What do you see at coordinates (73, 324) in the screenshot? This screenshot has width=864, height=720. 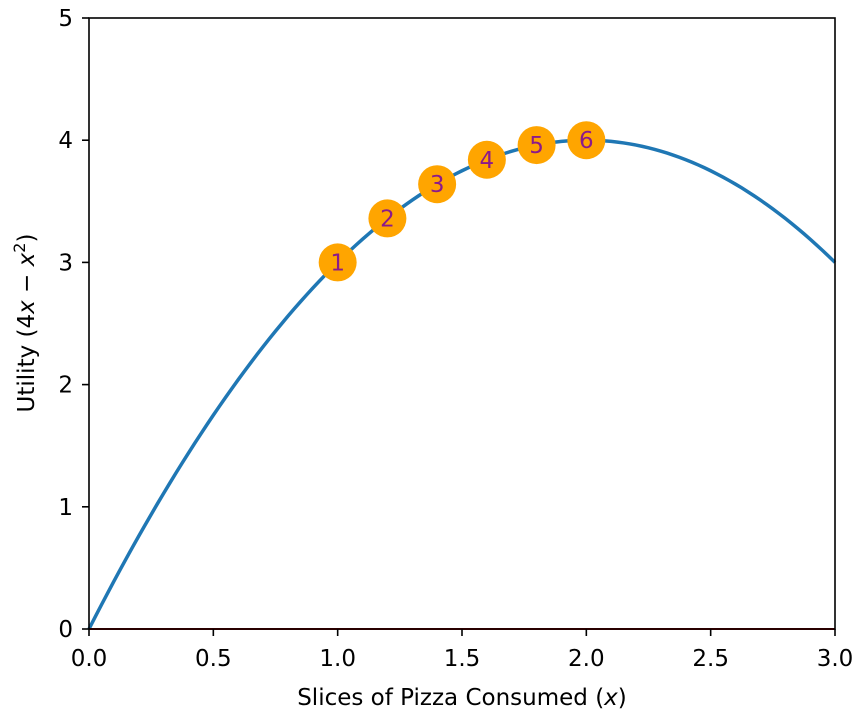 I see `y-axis-ticks: 0 1 2 3 4 5` at bounding box center [73, 324].